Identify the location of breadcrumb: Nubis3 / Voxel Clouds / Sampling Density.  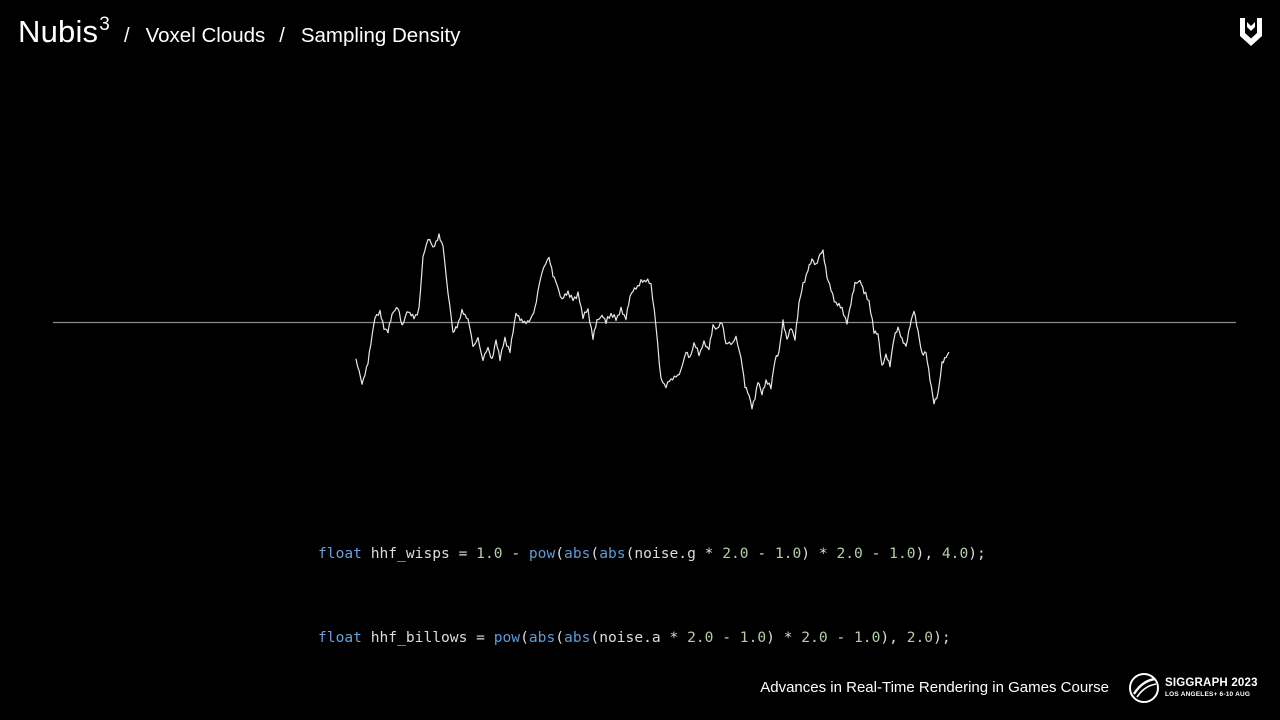
(239, 34).